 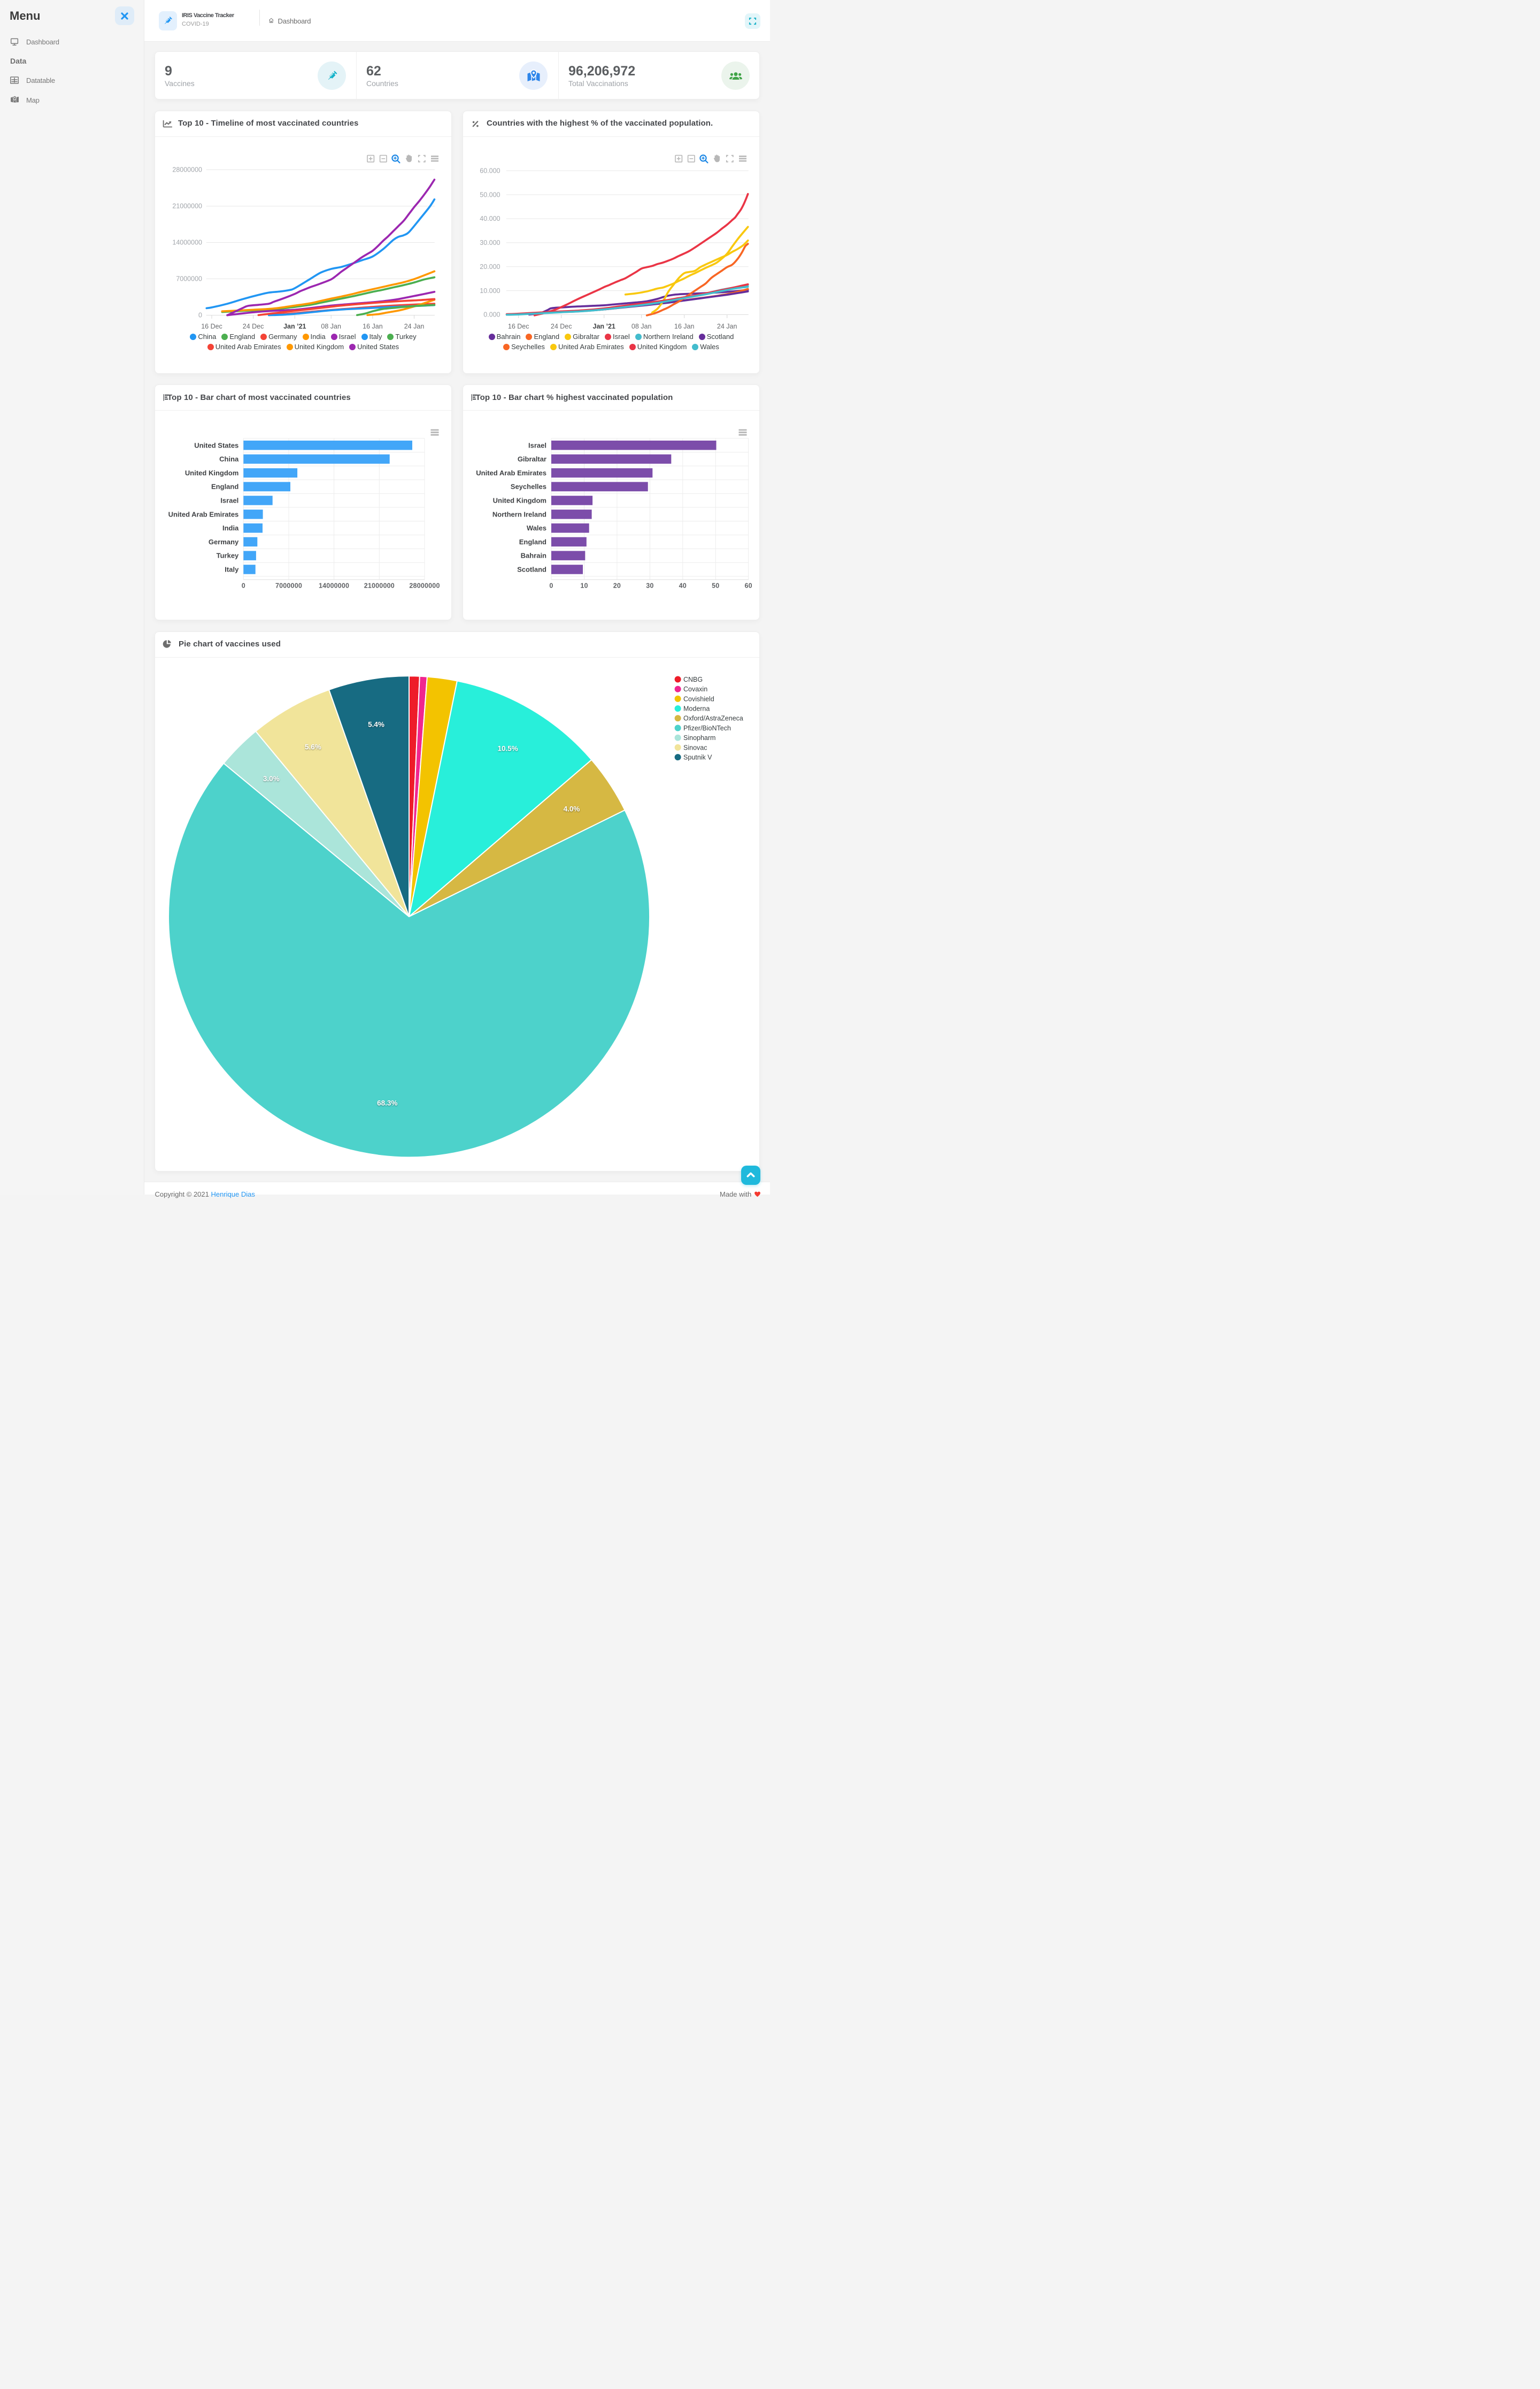 What do you see at coordinates (490, 291) in the screenshot?
I see `svg-text: 10.000` at bounding box center [490, 291].